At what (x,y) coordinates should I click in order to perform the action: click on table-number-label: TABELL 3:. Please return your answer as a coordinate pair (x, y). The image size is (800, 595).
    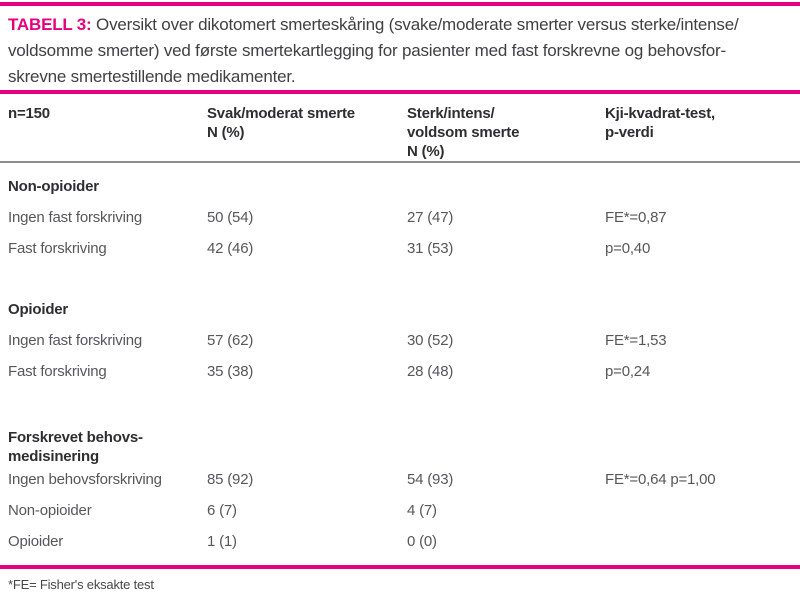
    Looking at the image, I should click on (50, 24).